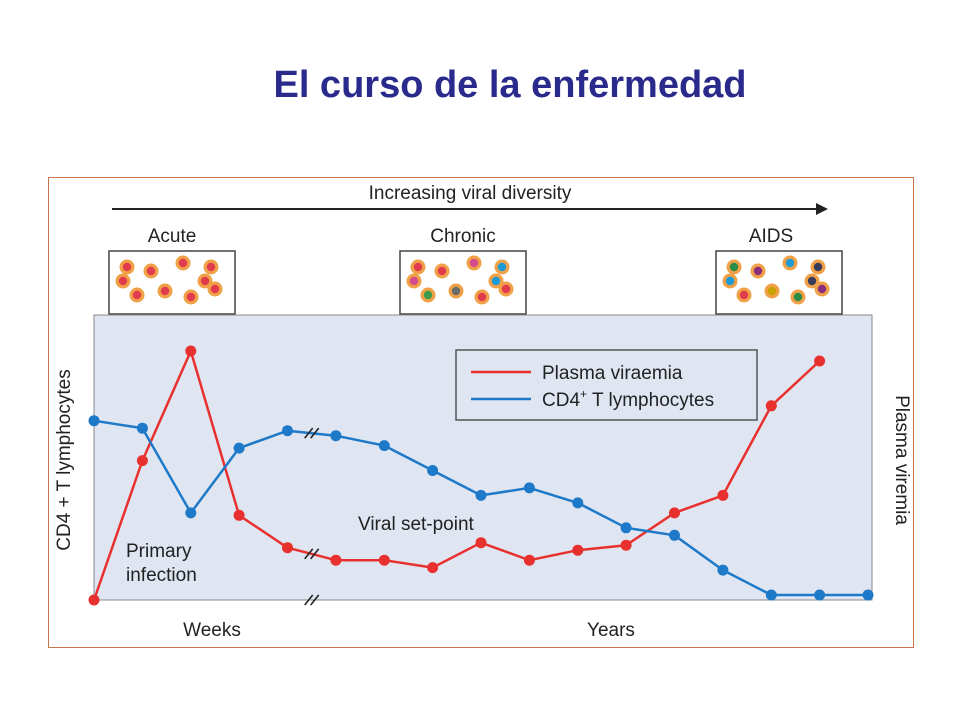 The height and width of the screenshot is (720, 960). Describe the element at coordinates (822, 209) in the screenshot. I see `viral-diversity-arrowhead` at that location.